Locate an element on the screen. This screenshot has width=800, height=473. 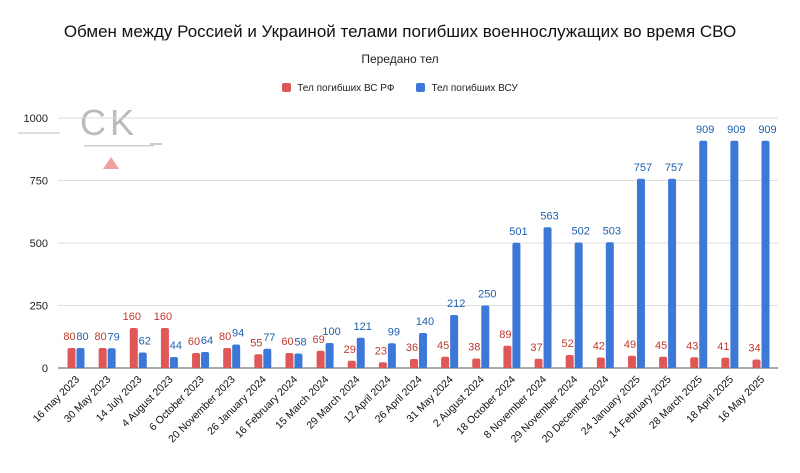
legend: Тел погибших ВС РФ Тел погибших ВСУ is located at coordinates (400, 88).